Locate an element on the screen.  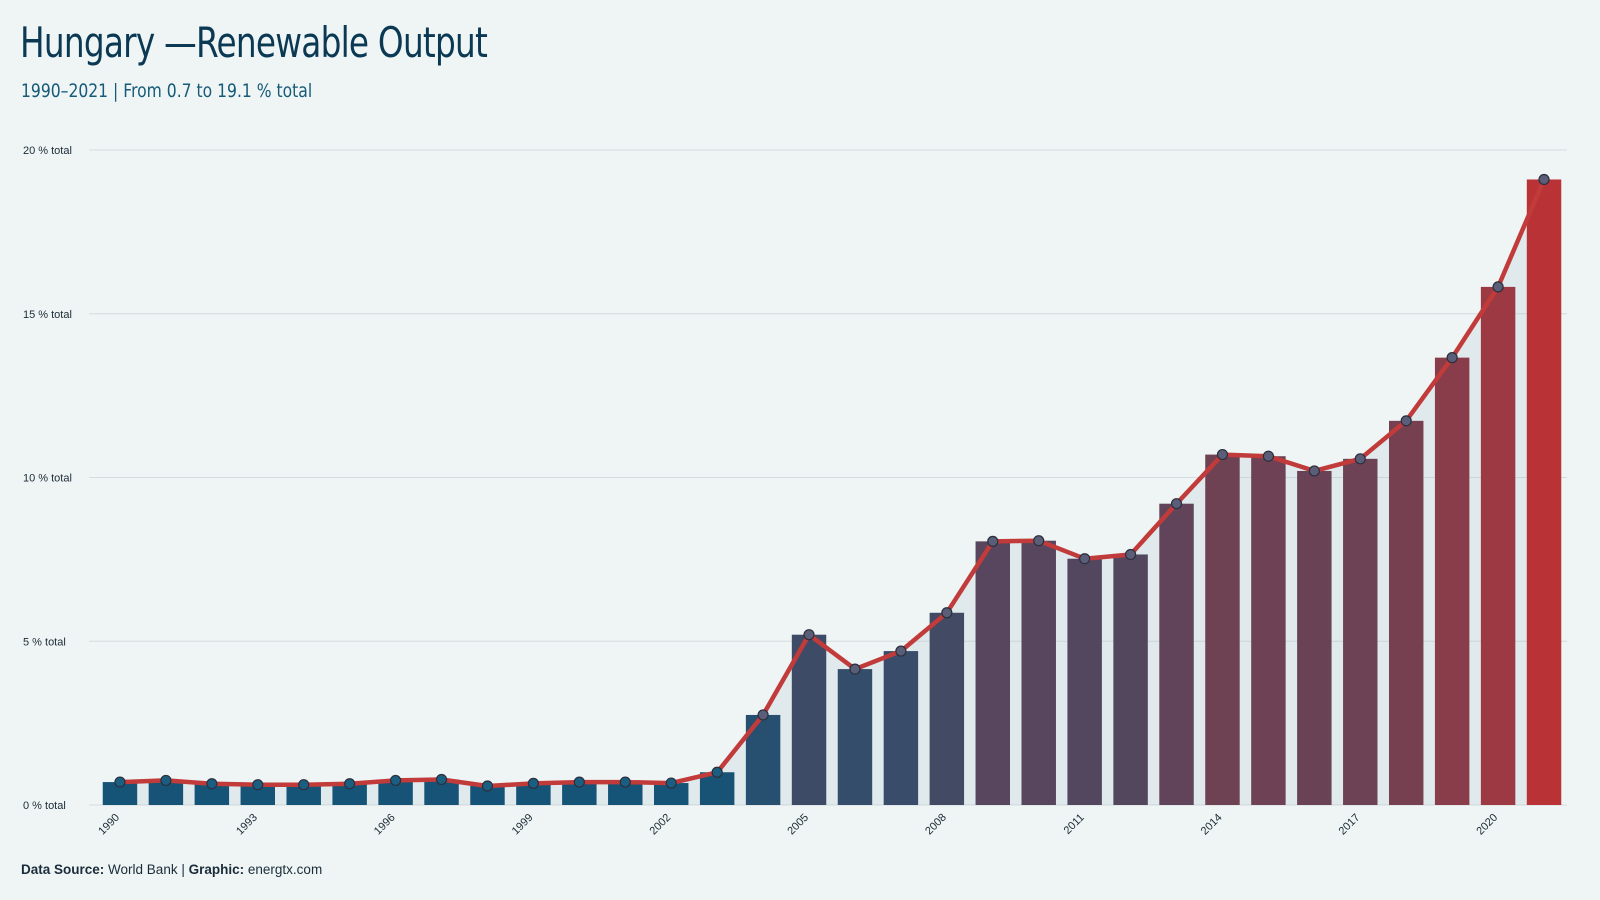
bar-2013 is located at coordinates (1176, 654).